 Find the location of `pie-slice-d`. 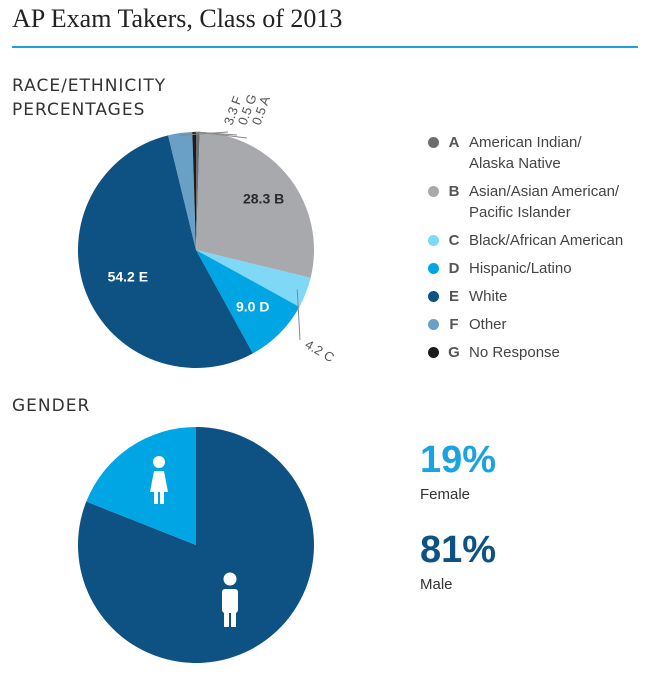

pie-slice-d is located at coordinates (248, 302).